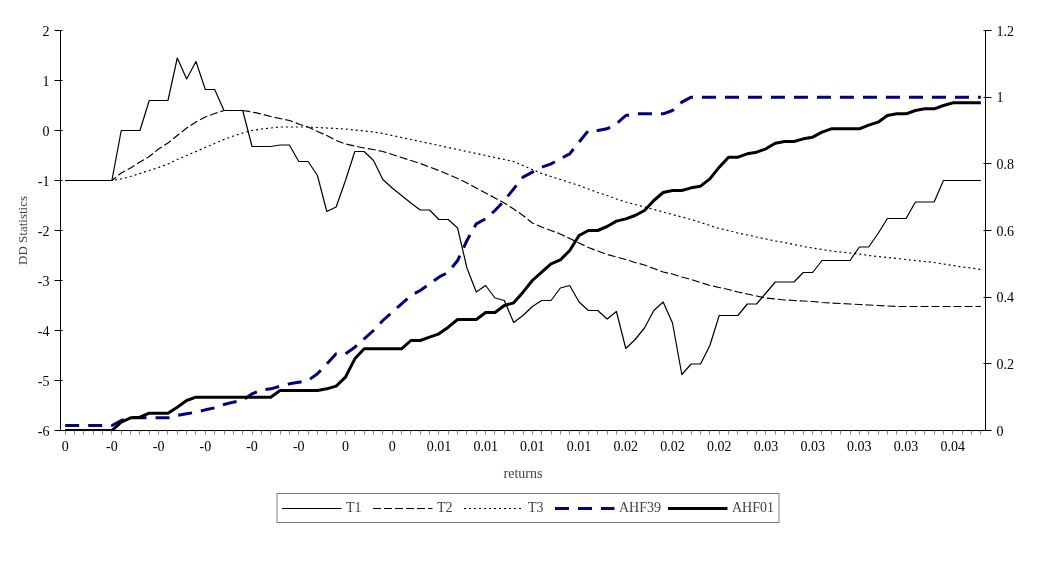 The width and height of the screenshot is (1060, 569). I want to click on legend-label: T2, so click(445, 508).